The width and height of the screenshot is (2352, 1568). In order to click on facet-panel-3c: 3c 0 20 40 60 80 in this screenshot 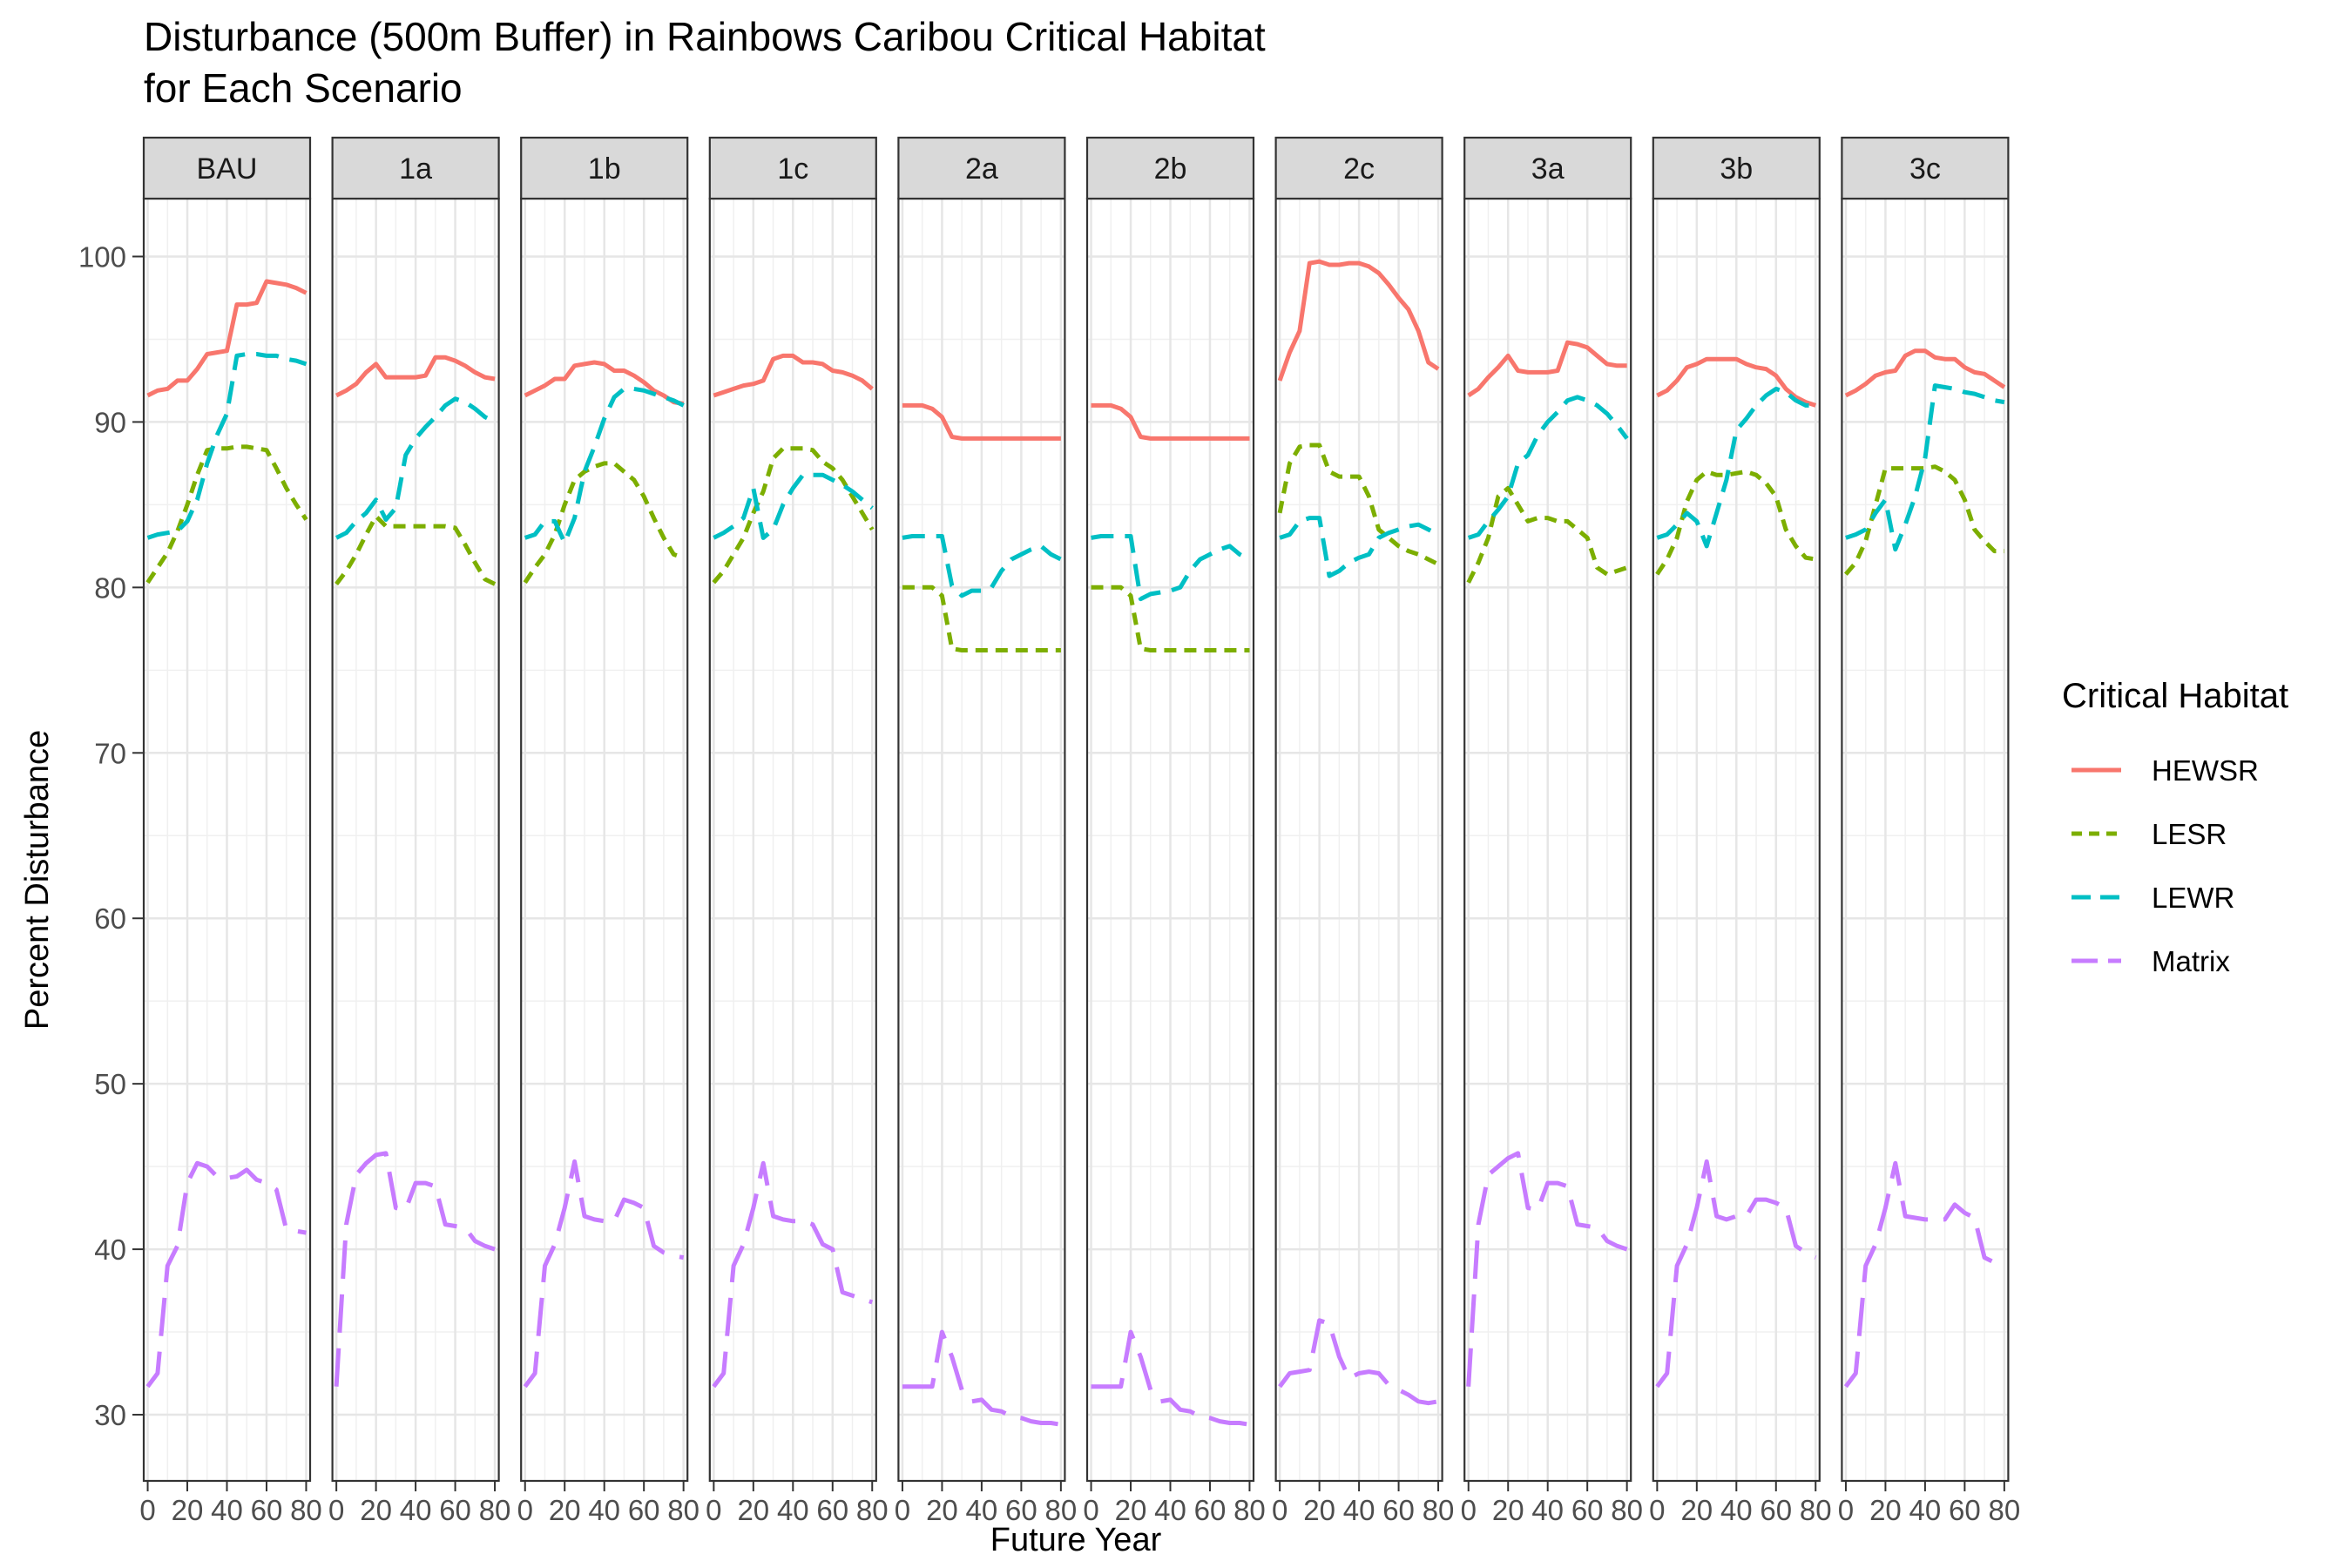, I will do `click(1929, 831)`.